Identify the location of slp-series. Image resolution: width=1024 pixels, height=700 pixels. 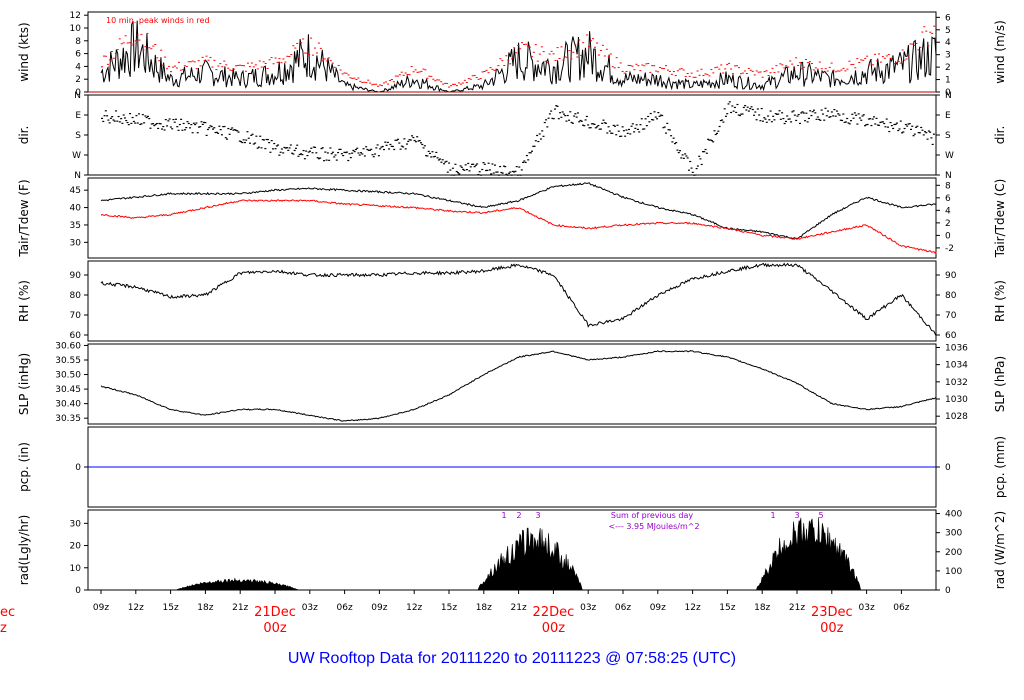
(518, 386).